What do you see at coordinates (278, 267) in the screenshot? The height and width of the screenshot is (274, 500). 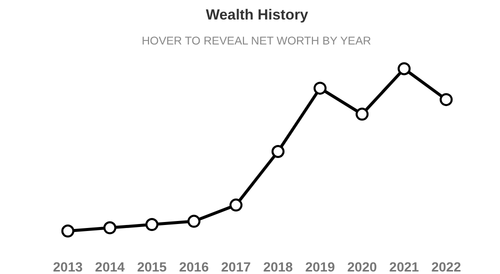 I see `x-tick-label: 2018` at bounding box center [278, 267].